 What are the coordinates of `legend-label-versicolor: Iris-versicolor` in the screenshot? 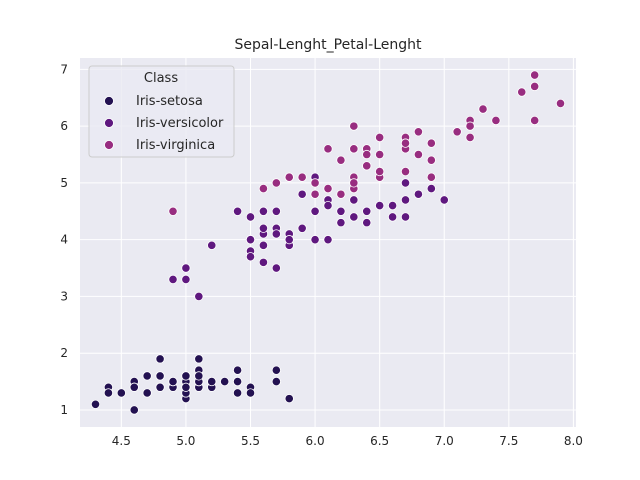 It's located at (180, 123).